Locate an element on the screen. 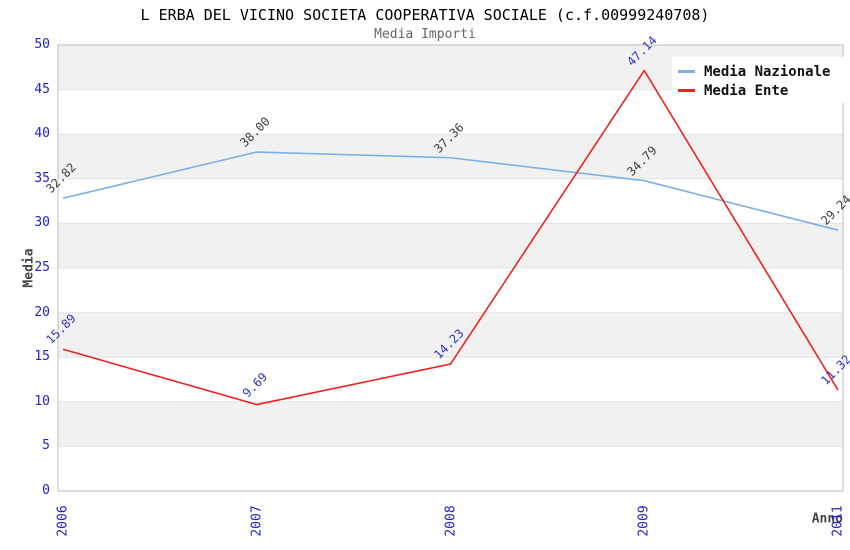 The image size is (850, 550). series-line-media-nazionale is located at coordinates (450, 191).